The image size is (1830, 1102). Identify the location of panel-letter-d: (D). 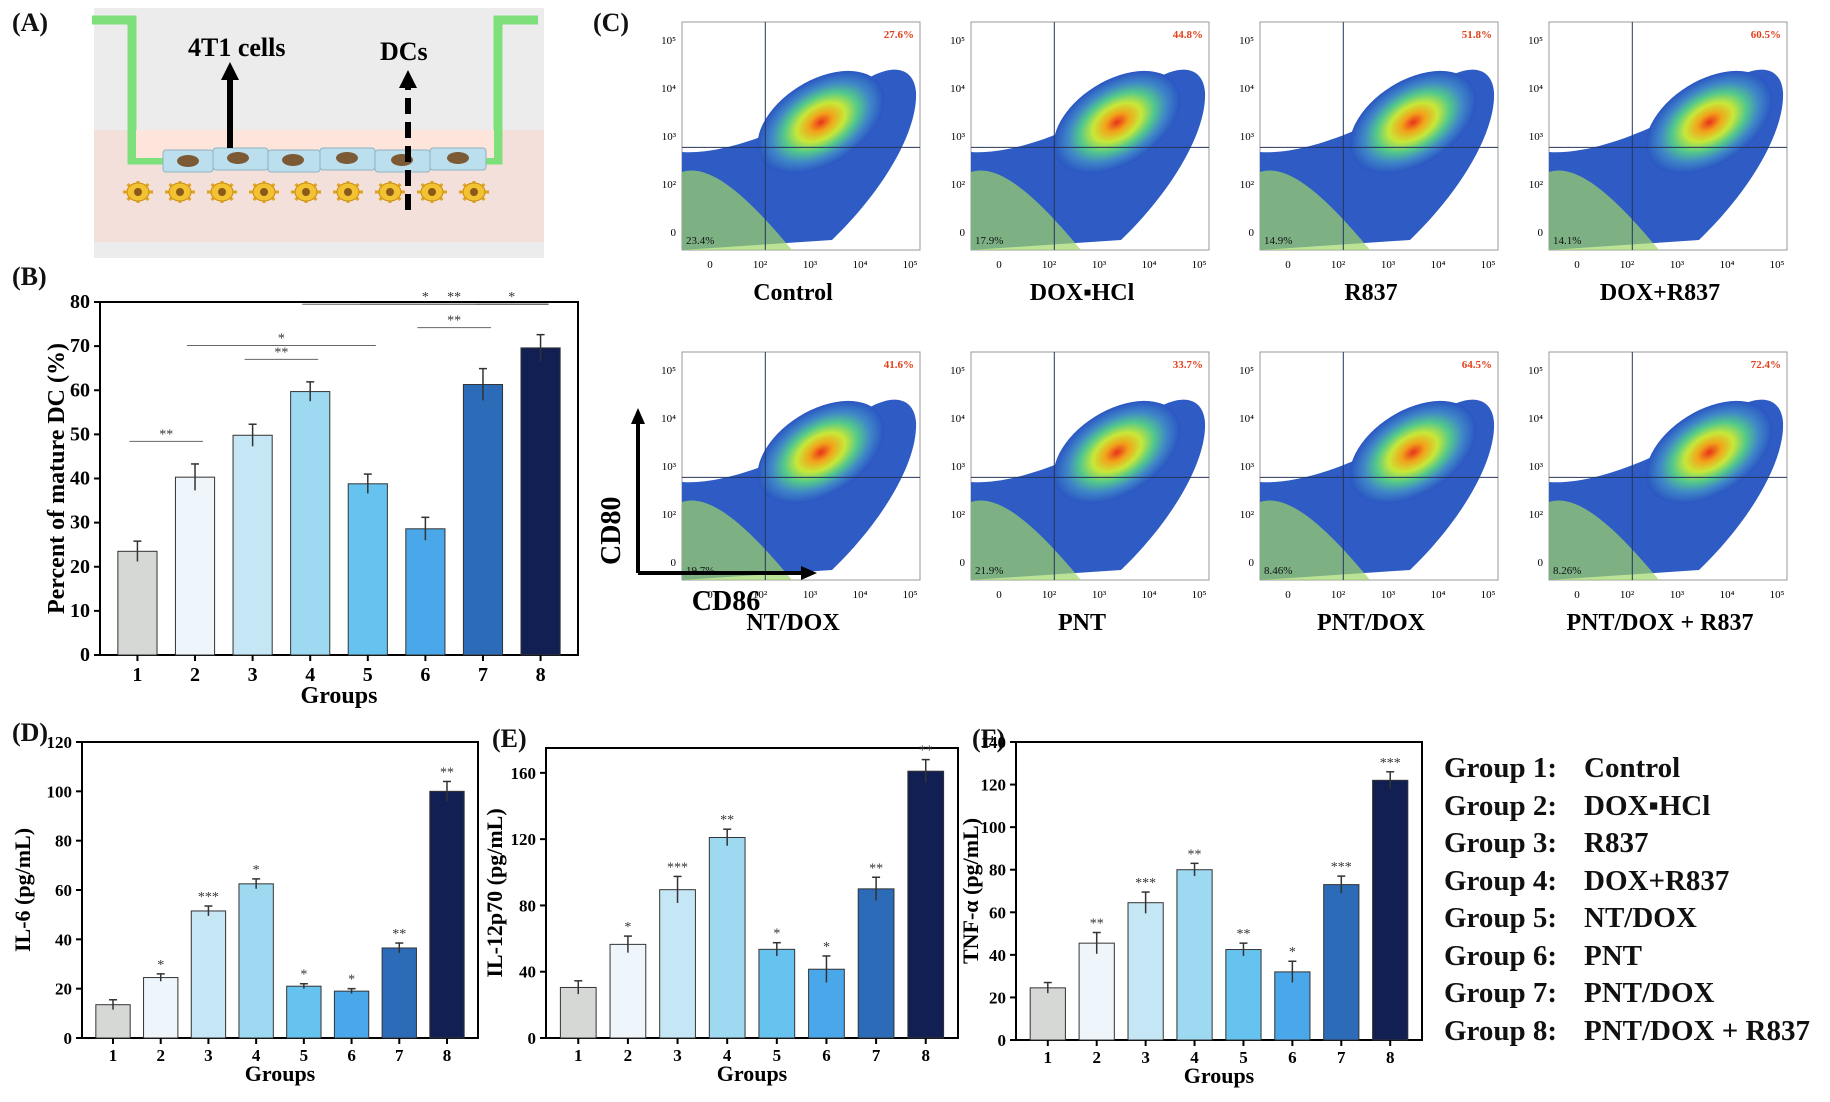
(30, 732).